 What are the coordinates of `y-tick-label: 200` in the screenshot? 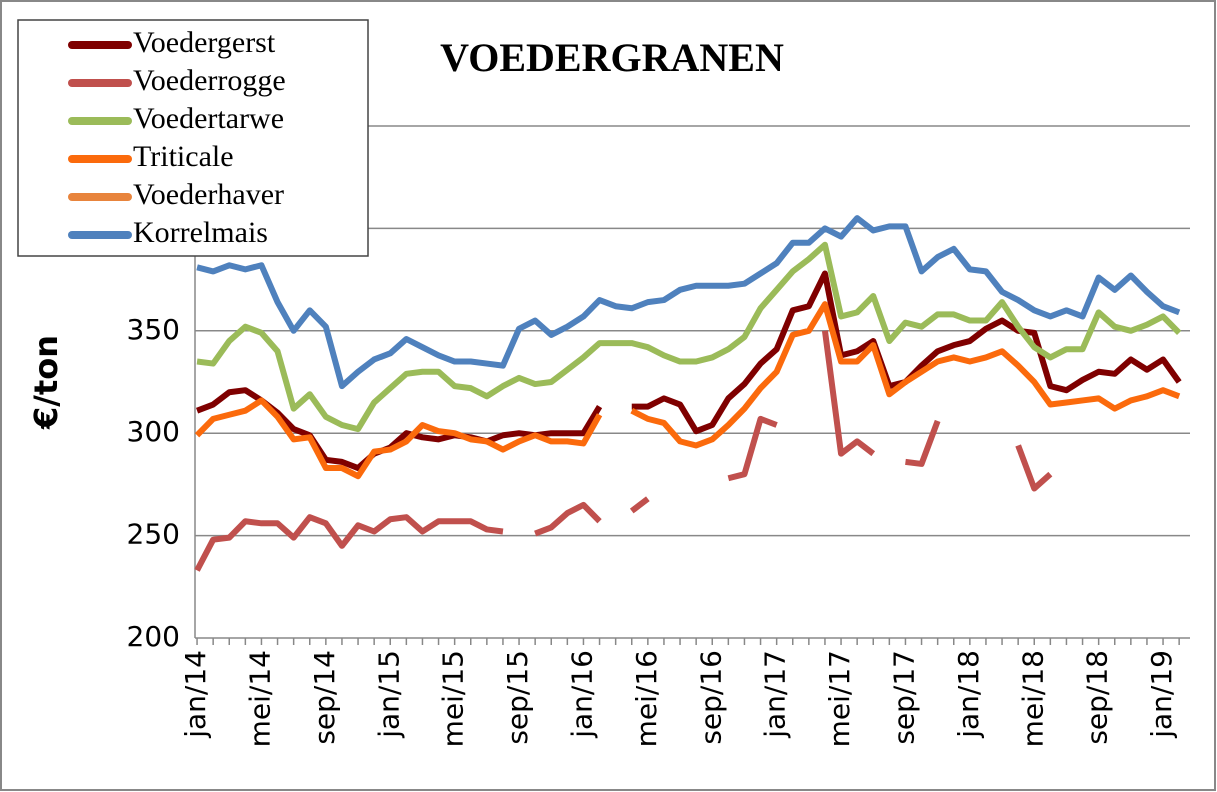 It's located at (153, 636).